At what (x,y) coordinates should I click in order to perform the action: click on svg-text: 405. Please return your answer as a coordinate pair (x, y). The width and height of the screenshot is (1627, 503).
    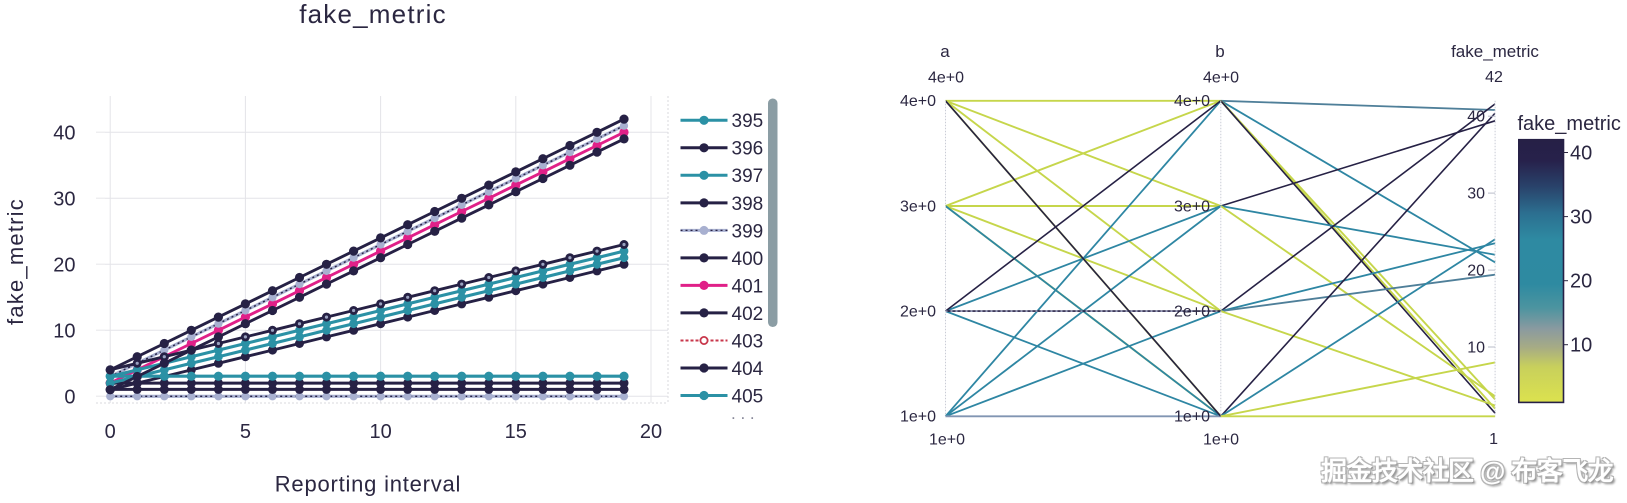
    Looking at the image, I should click on (748, 396).